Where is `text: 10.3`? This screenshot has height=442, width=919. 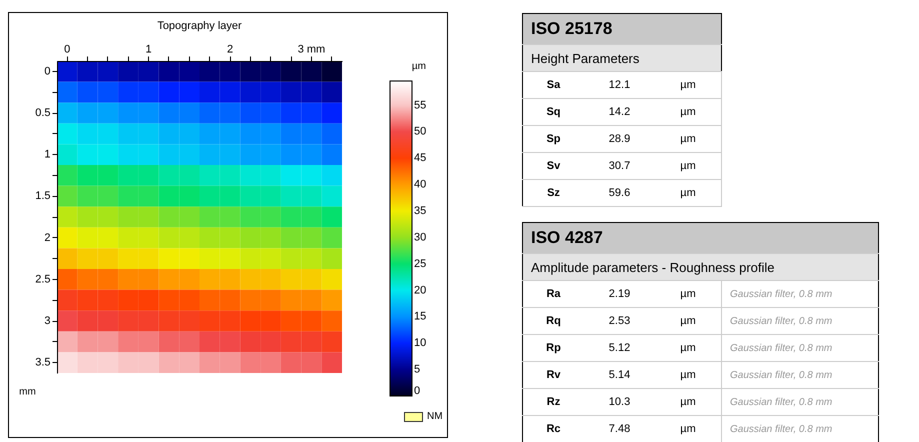
text: 10.3 is located at coordinates (619, 402).